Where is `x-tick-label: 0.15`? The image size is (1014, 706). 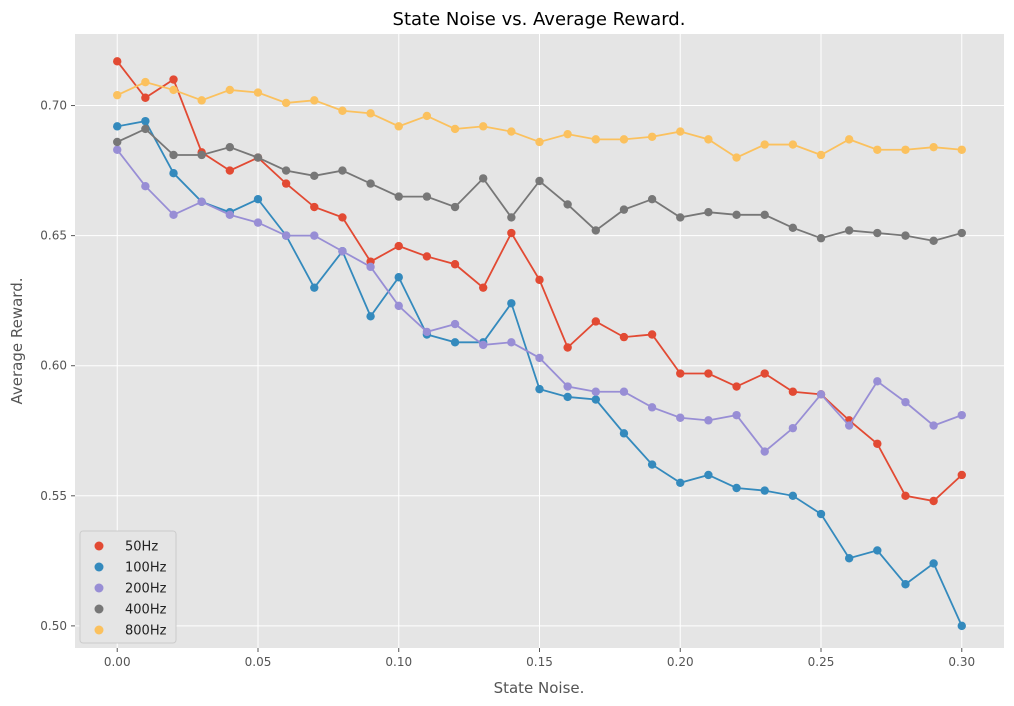
x-tick-label: 0.15 is located at coordinates (539, 662).